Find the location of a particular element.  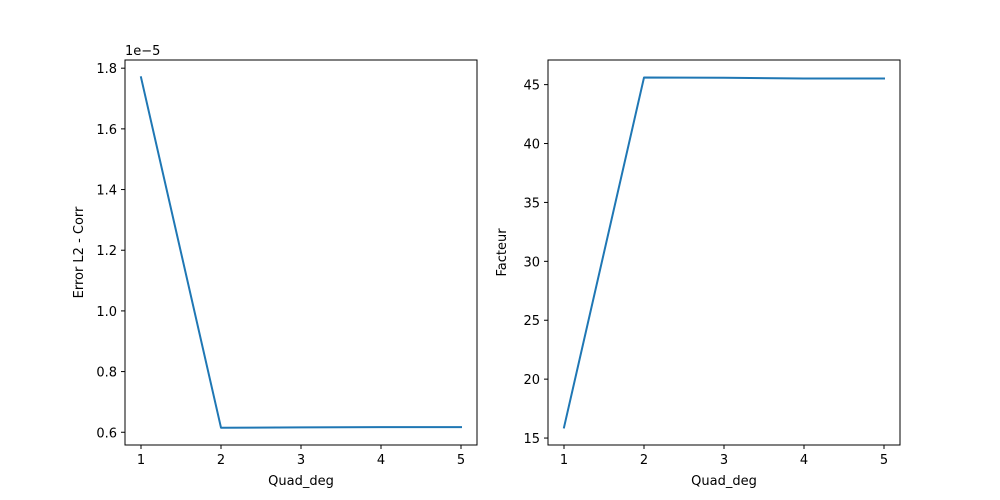

y-tick-label: 25 is located at coordinates (531, 321).